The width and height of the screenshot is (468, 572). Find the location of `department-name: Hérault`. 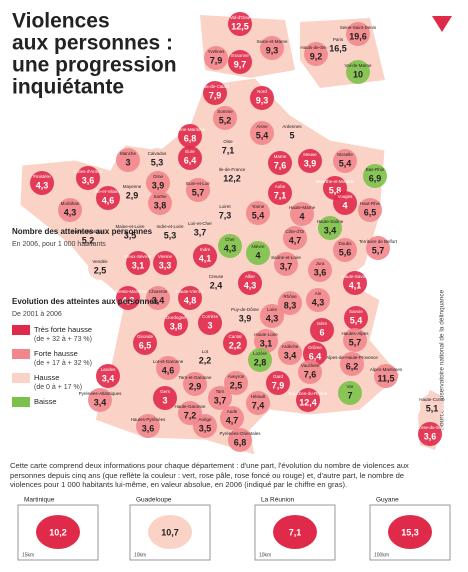

department-name: Hérault is located at coordinates (258, 396).